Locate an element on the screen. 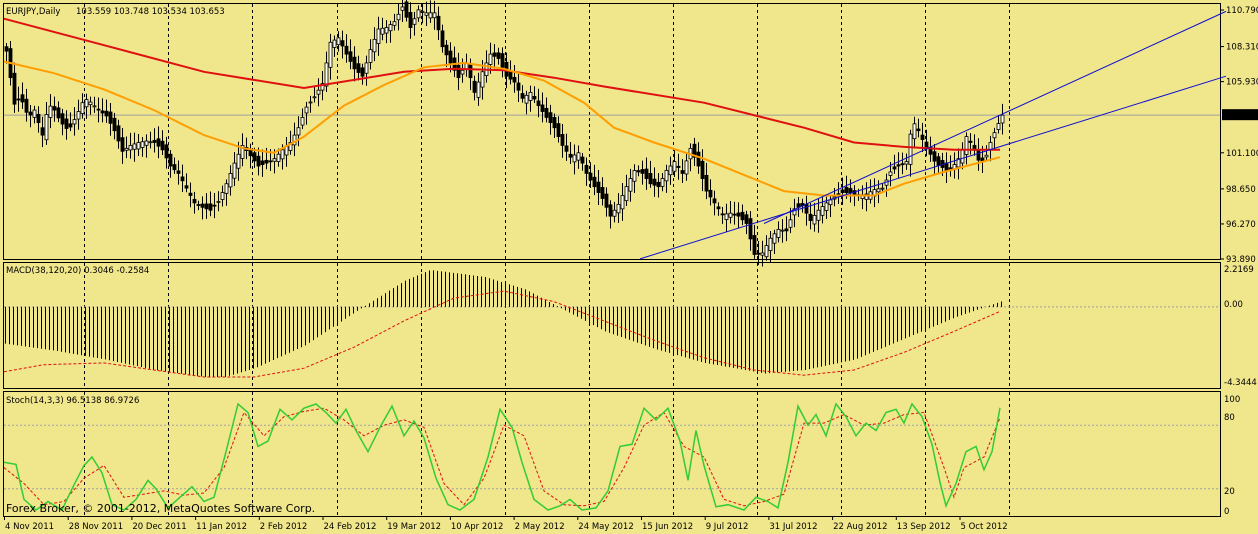 This screenshot has height=534, width=1258. date-label: 9 Jul 2012 is located at coordinates (727, 527).